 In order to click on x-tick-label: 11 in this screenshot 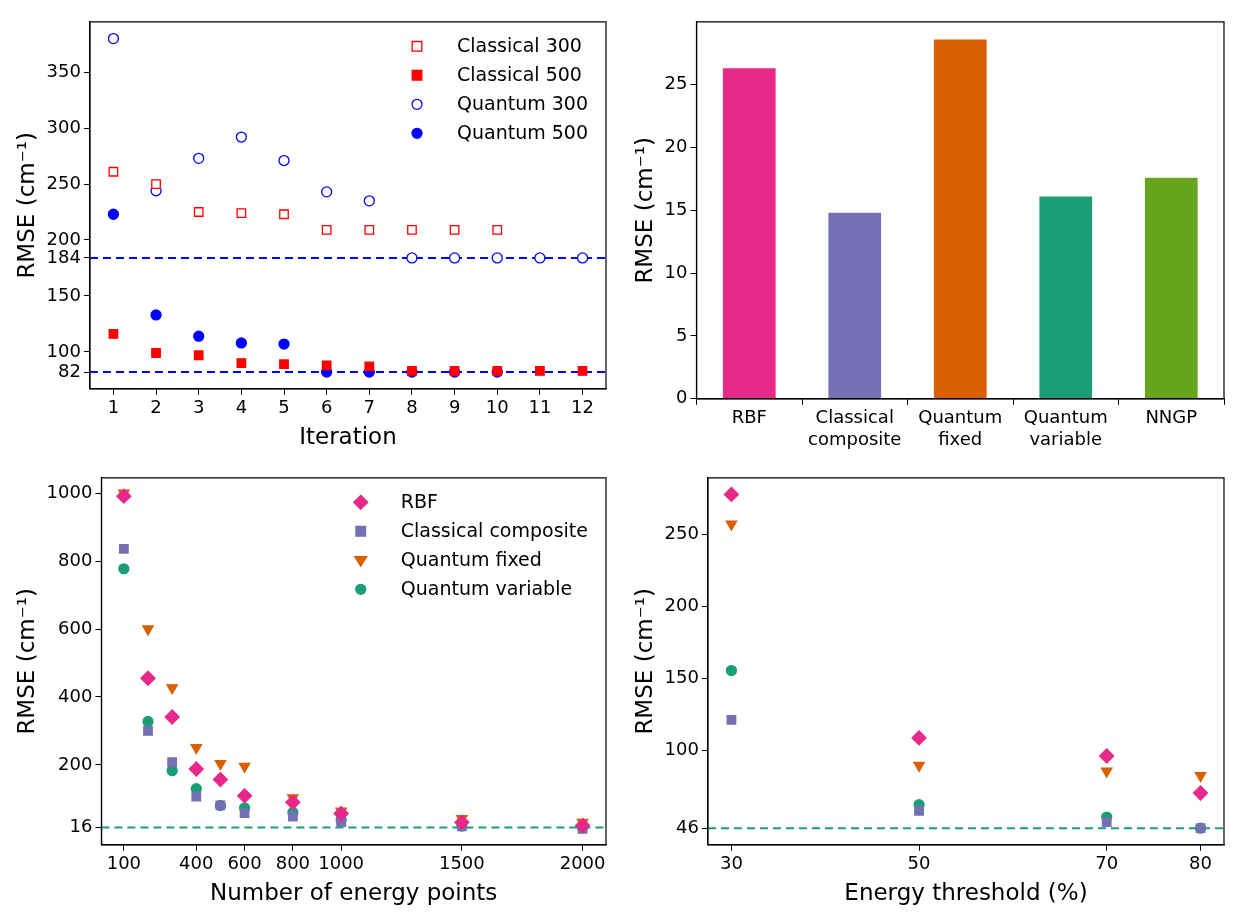, I will do `click(540, 407)`.